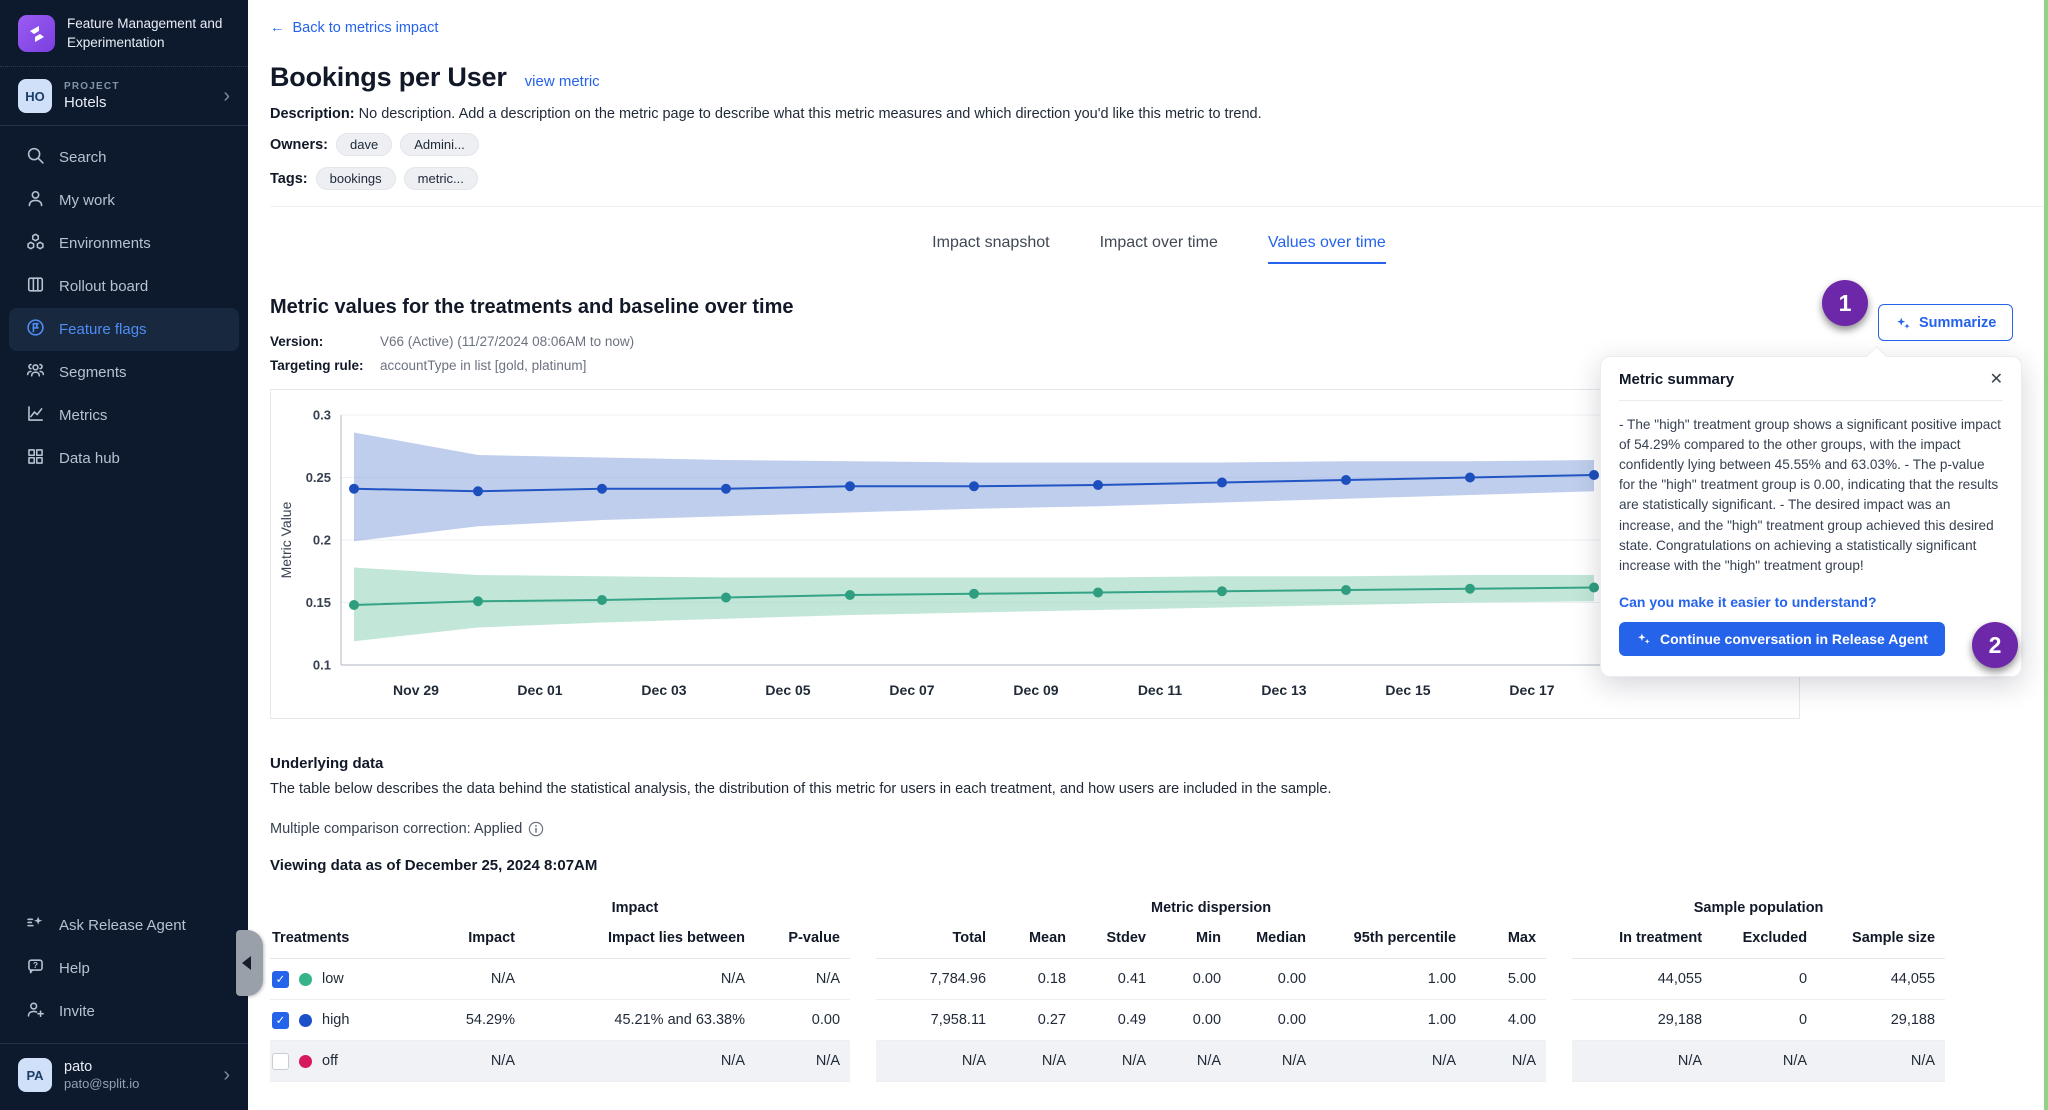  Describe the element at coordinates (1194, 942) in the screenshot. I see `column-header-min: Min` at that location.